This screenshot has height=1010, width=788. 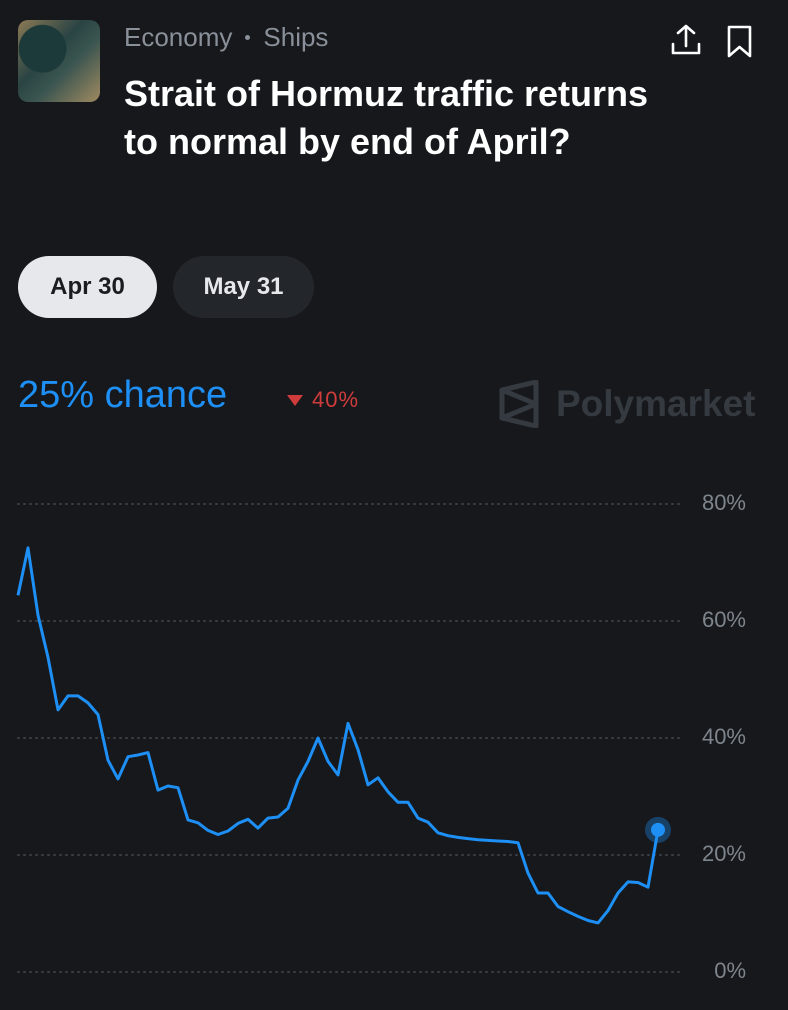 I want to click on y-tick-label: 80%, so click(x=724, y=502).